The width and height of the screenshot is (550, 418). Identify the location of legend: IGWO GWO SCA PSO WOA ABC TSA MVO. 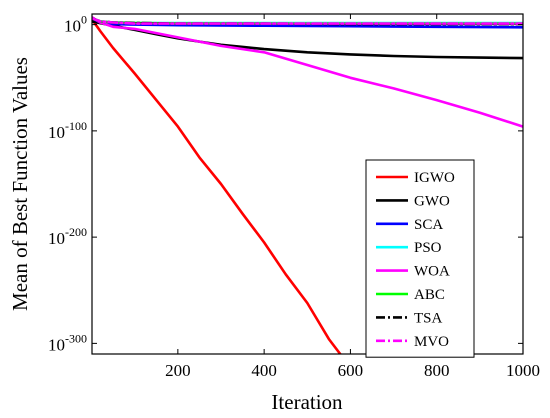
(420, 258).